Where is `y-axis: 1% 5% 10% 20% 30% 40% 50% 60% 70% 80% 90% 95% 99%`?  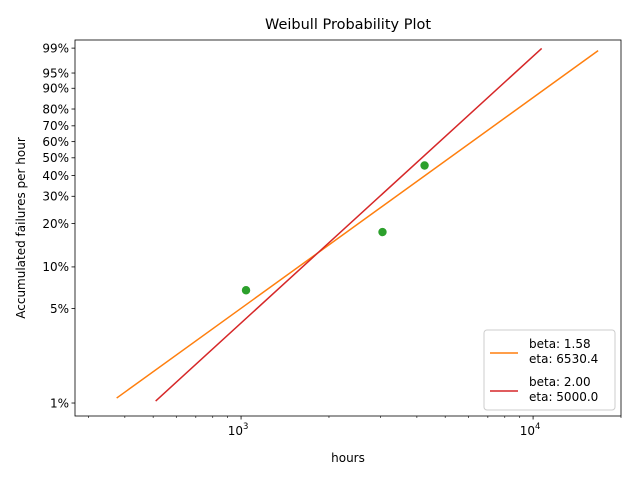 y-axis: 1% 5% 10% 20% 30% 40% 50% 60% 70% 80% 90% 95% 99% is located at coordinates (58, 225).